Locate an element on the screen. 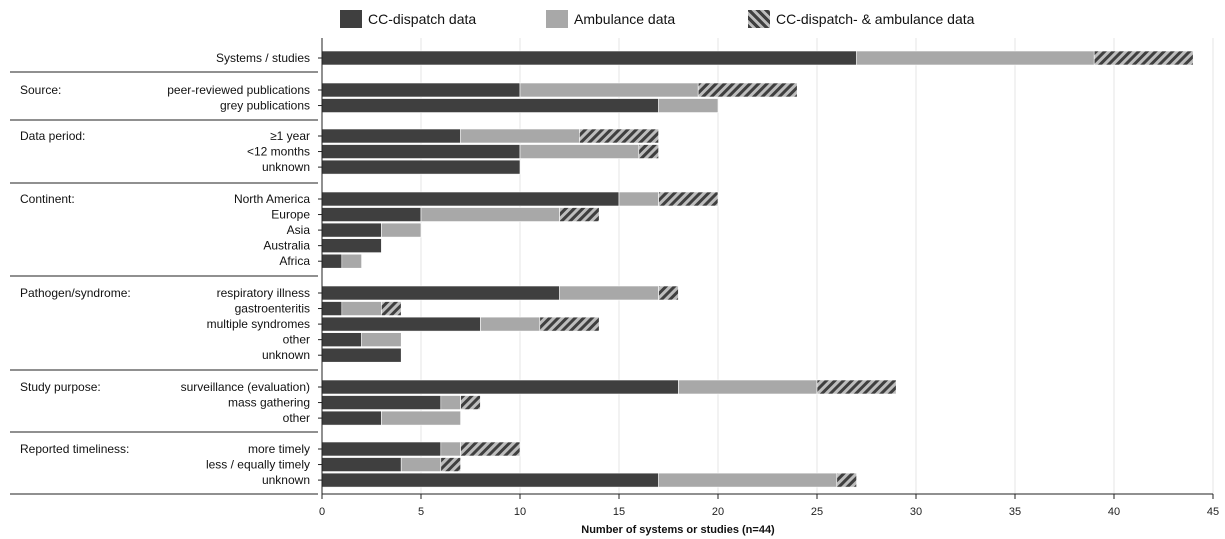  row-label-4-0: respiratory illness is located at coordinates (263, 293).